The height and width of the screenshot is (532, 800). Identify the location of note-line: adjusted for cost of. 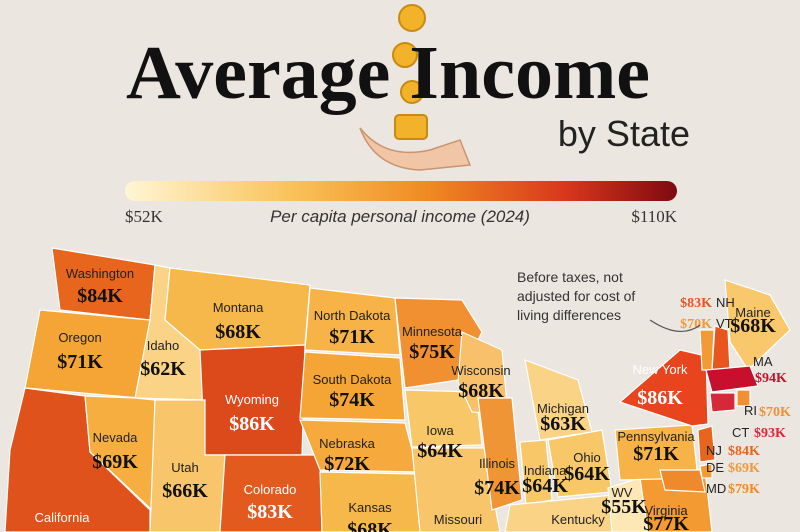
(576, 296).